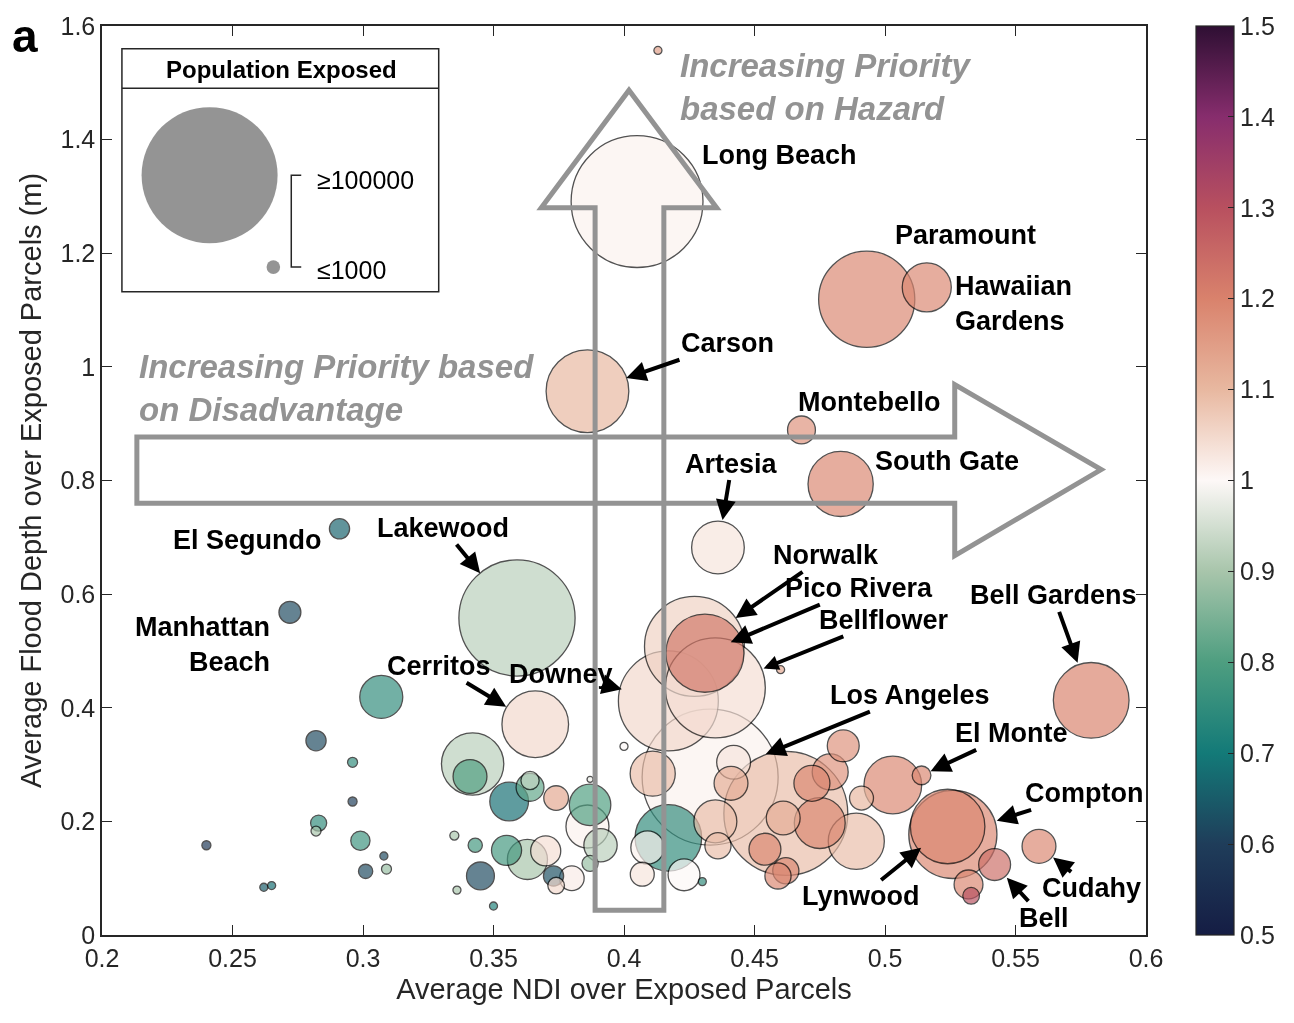 The height and width of the screenshot is (1023, 1294). Describe the element at coordinates (78, 139) in the screenshot. I see `y-tick-label: 1.4` at that location.